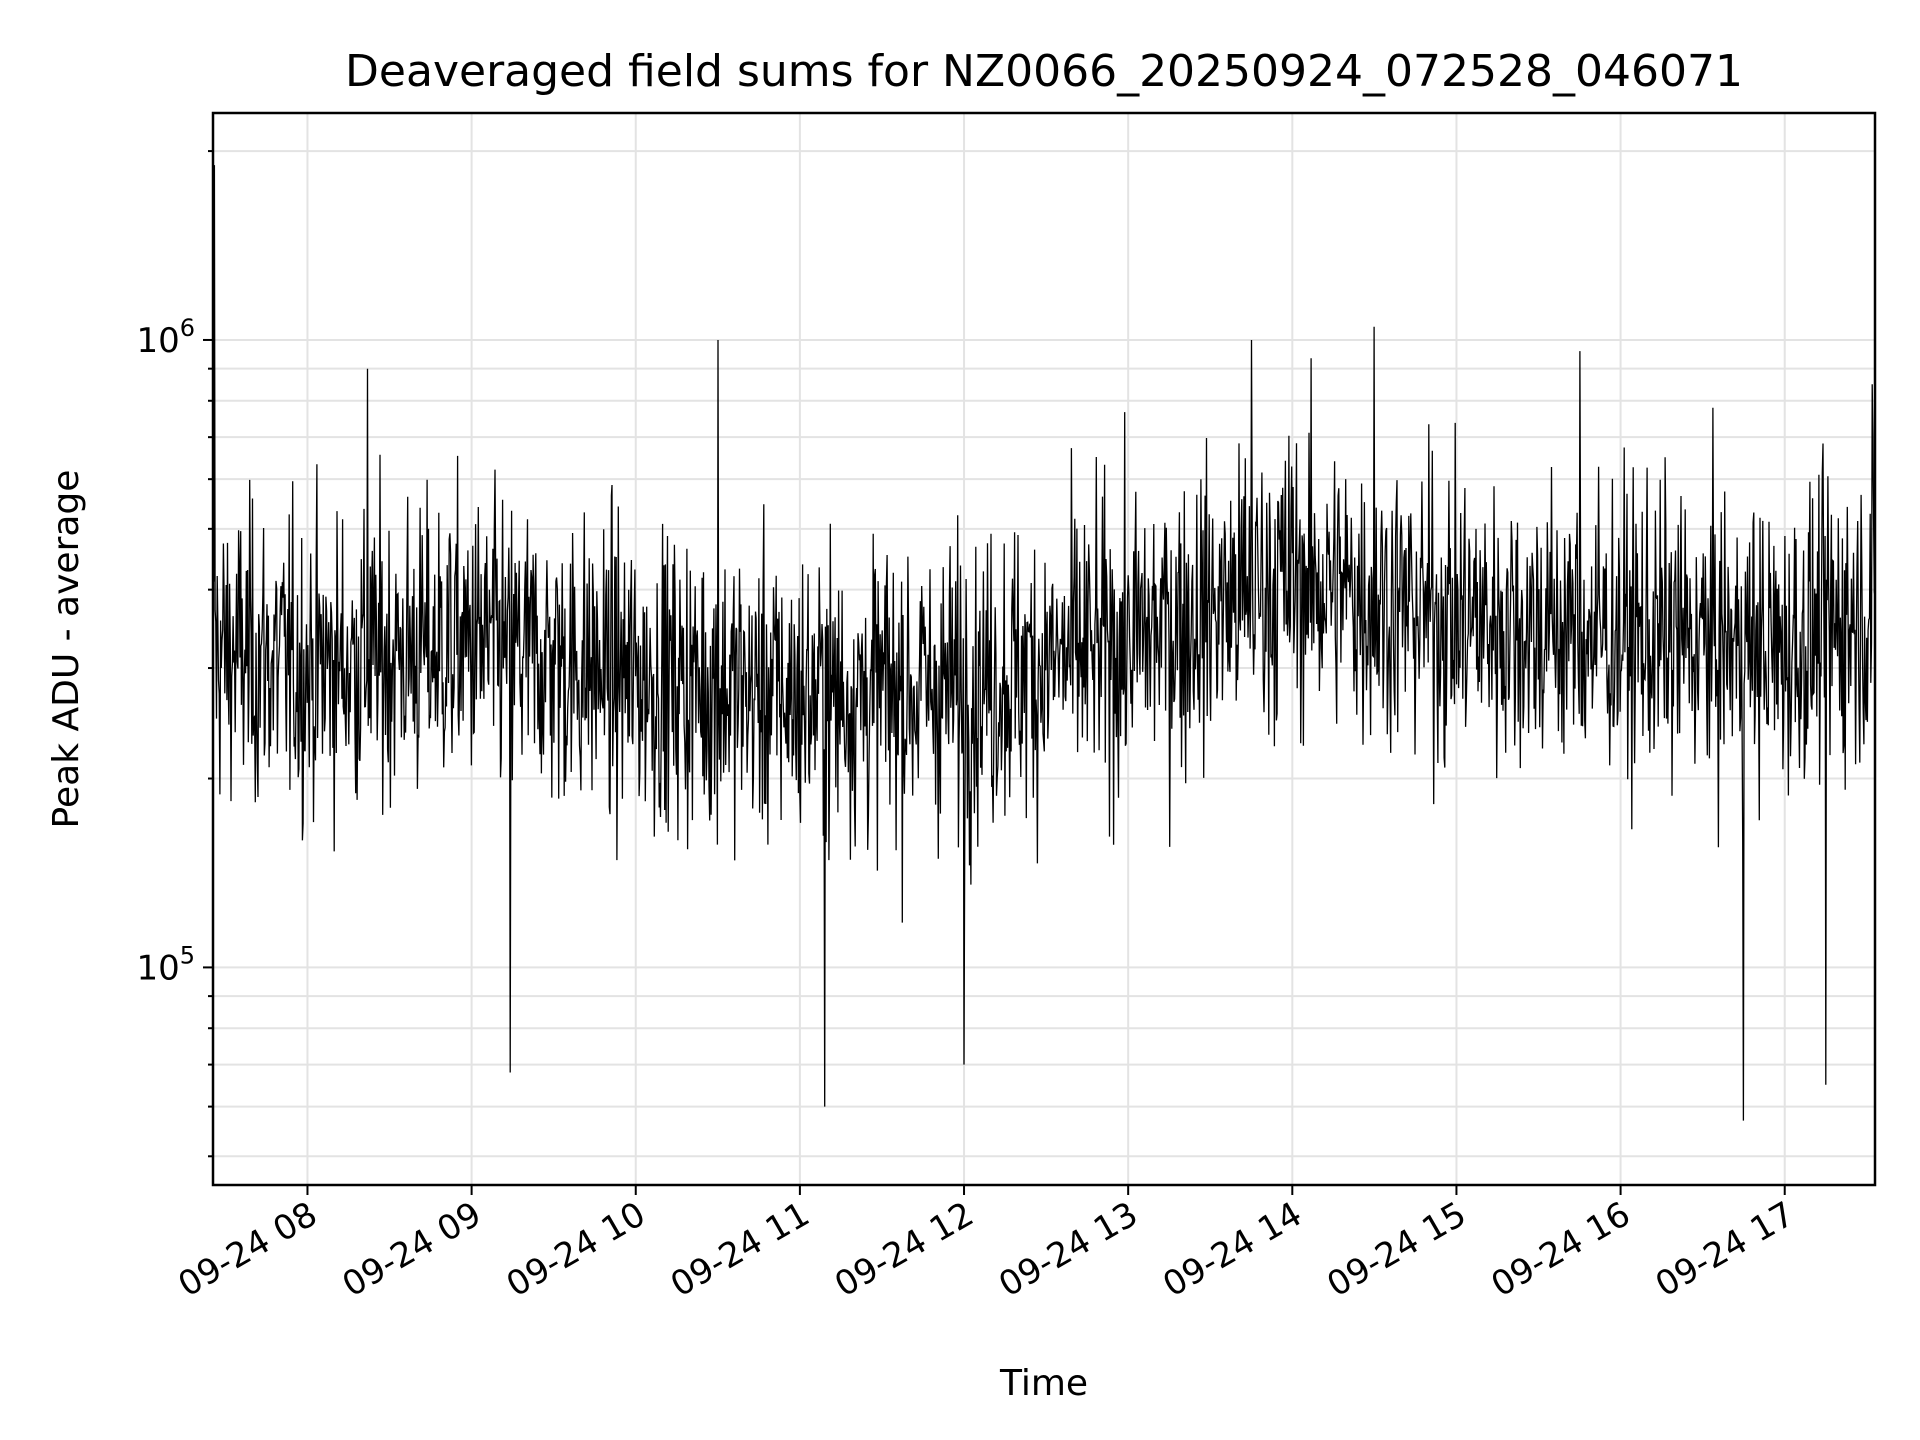 This screenshot has height=1440, width=1920. Describe the element at coordinates (165, 337) in the screenshot. I see `y-tick-label: 10⁶` at that location.